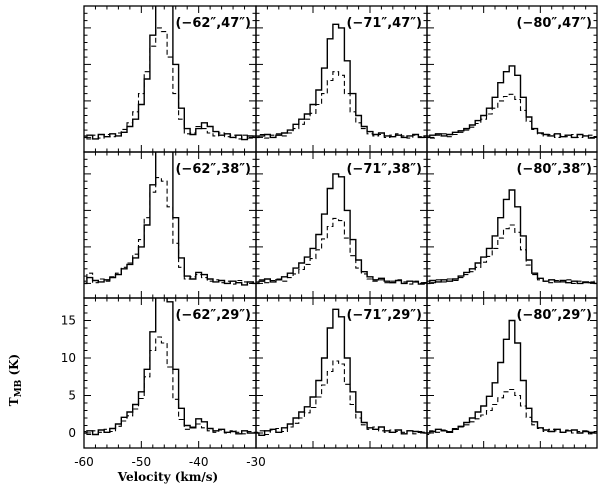 This screenshot has height=488, width=600. I want to click on x-tick-label: -30, so click(256, 462).